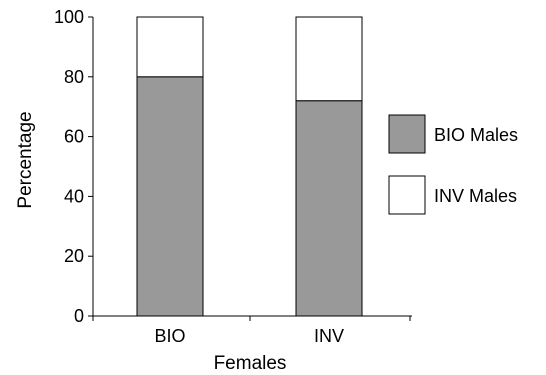 Image resolution: width=546 pixels, height=375 pixels. Describe the element at coordinates (74, 77) in the screenshot. I see `y-tick-label: 80` at that location.